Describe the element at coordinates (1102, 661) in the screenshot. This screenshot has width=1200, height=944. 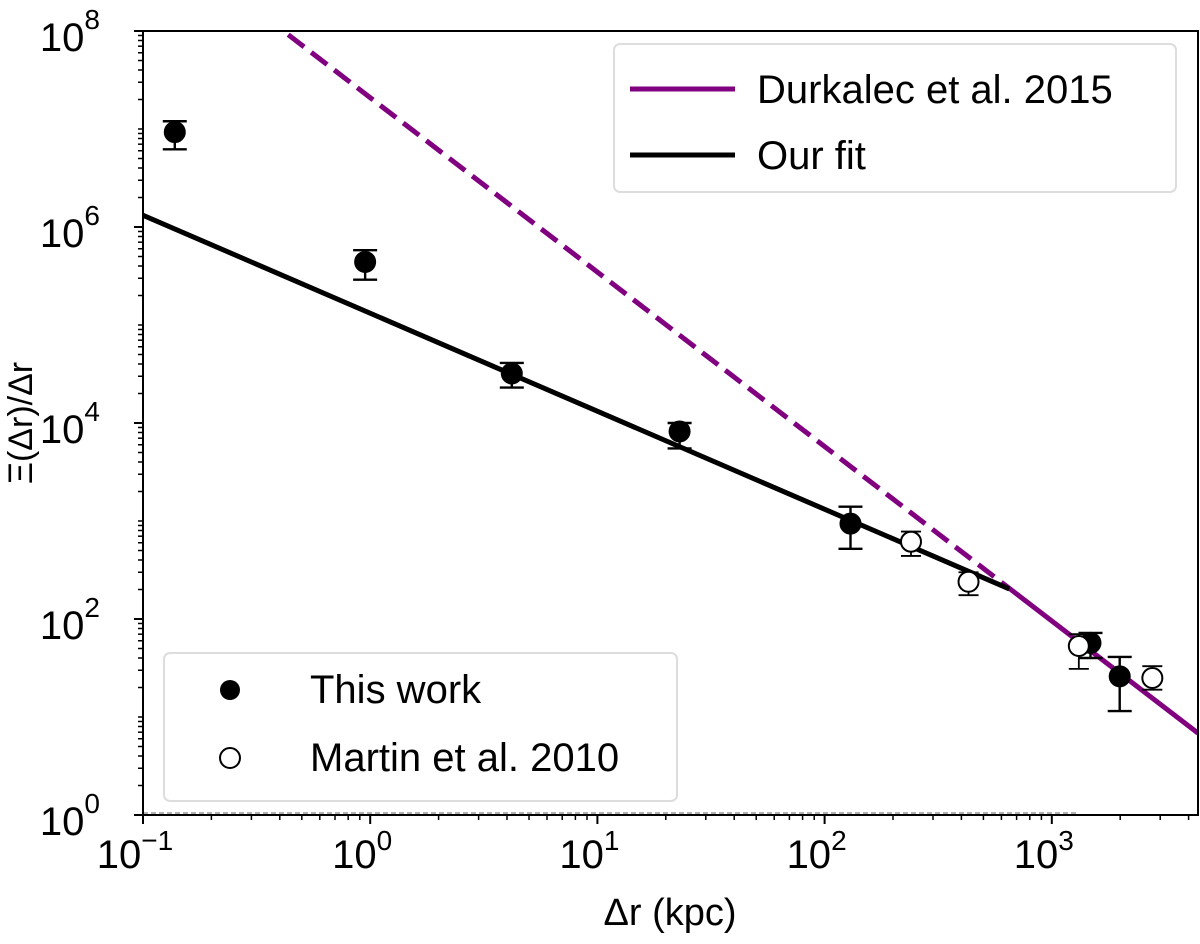
I see `series-line` at that location.